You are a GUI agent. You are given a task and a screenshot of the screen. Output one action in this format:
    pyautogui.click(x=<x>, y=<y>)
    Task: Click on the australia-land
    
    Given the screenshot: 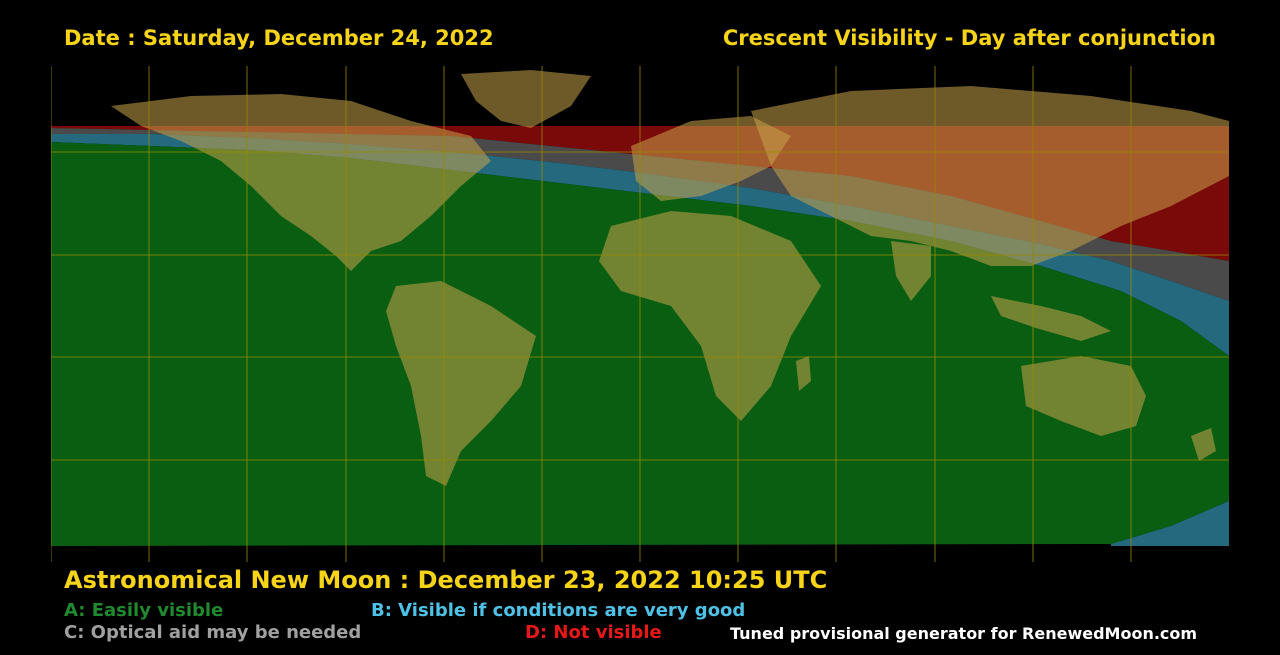 What is the action you would take?
    pyautogui.click(x=1083, y=396)
    